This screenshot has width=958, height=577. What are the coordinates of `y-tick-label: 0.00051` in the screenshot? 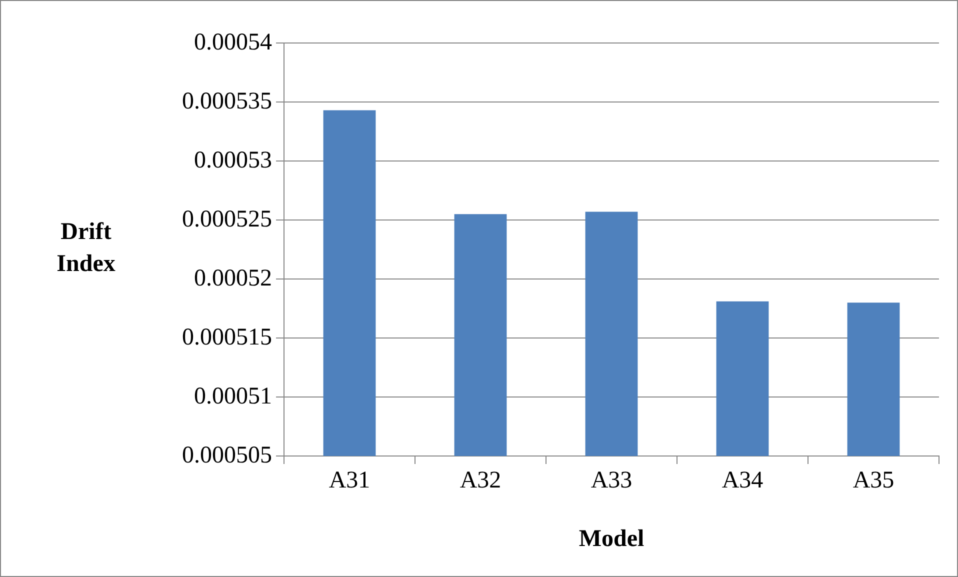 It's located at (233, 396).